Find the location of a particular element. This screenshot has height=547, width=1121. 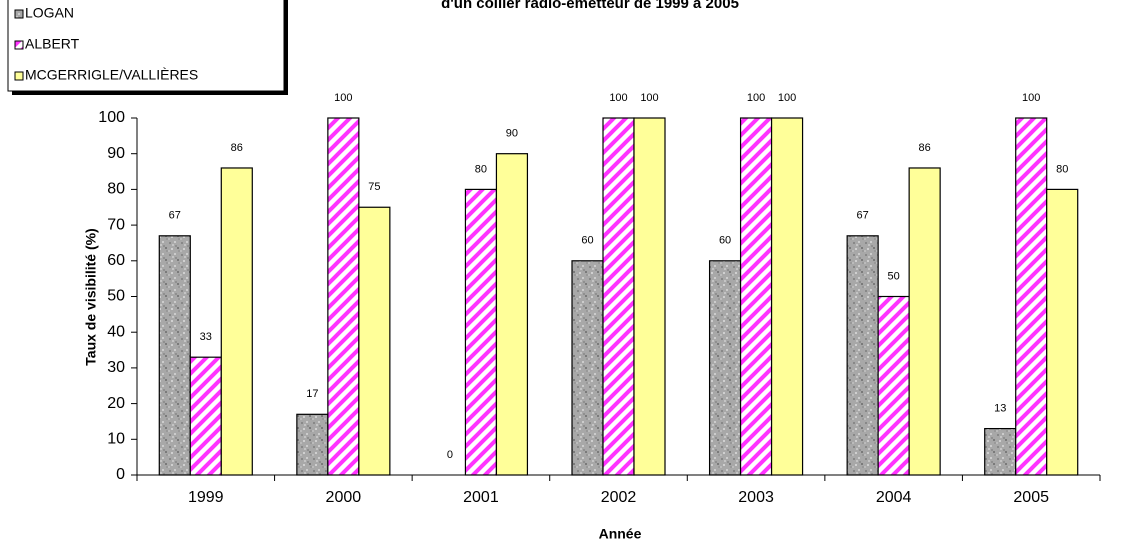

legend-label: ALBERT is located at coordinates (52, 44).